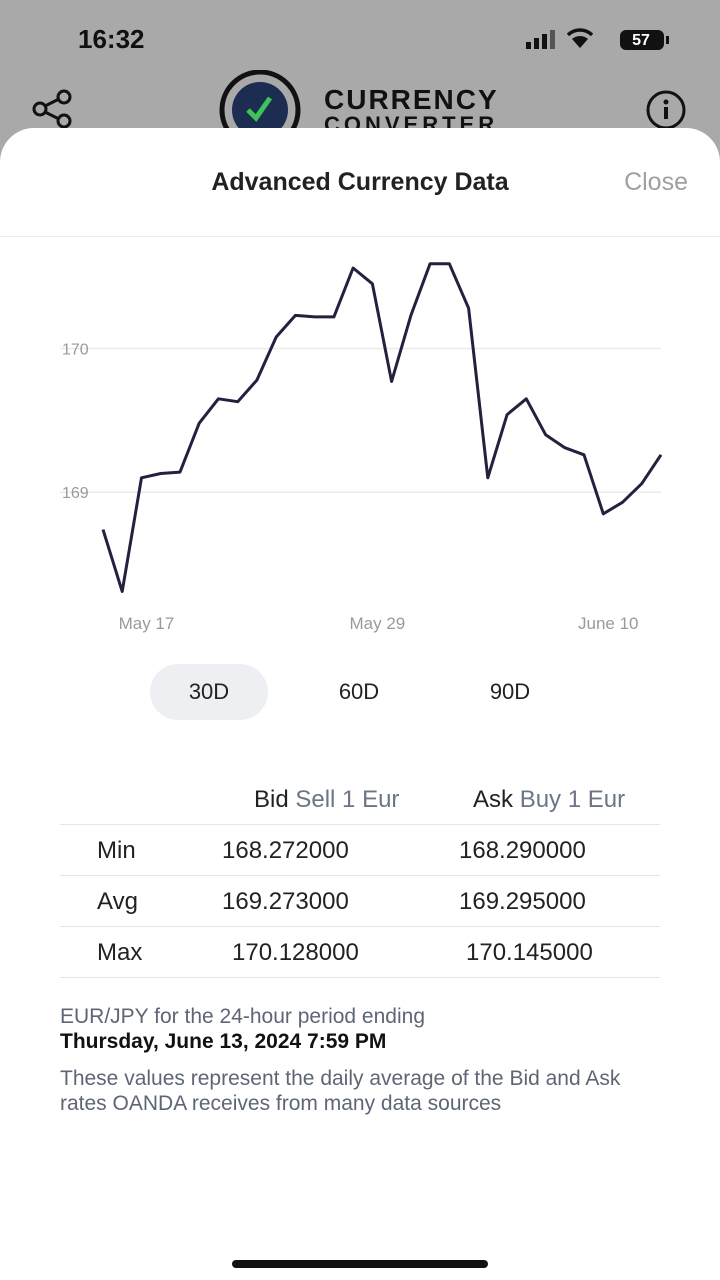  Describe the element at coordinates (260, 100) in the screenshot. I see `logo-icon` at that location.